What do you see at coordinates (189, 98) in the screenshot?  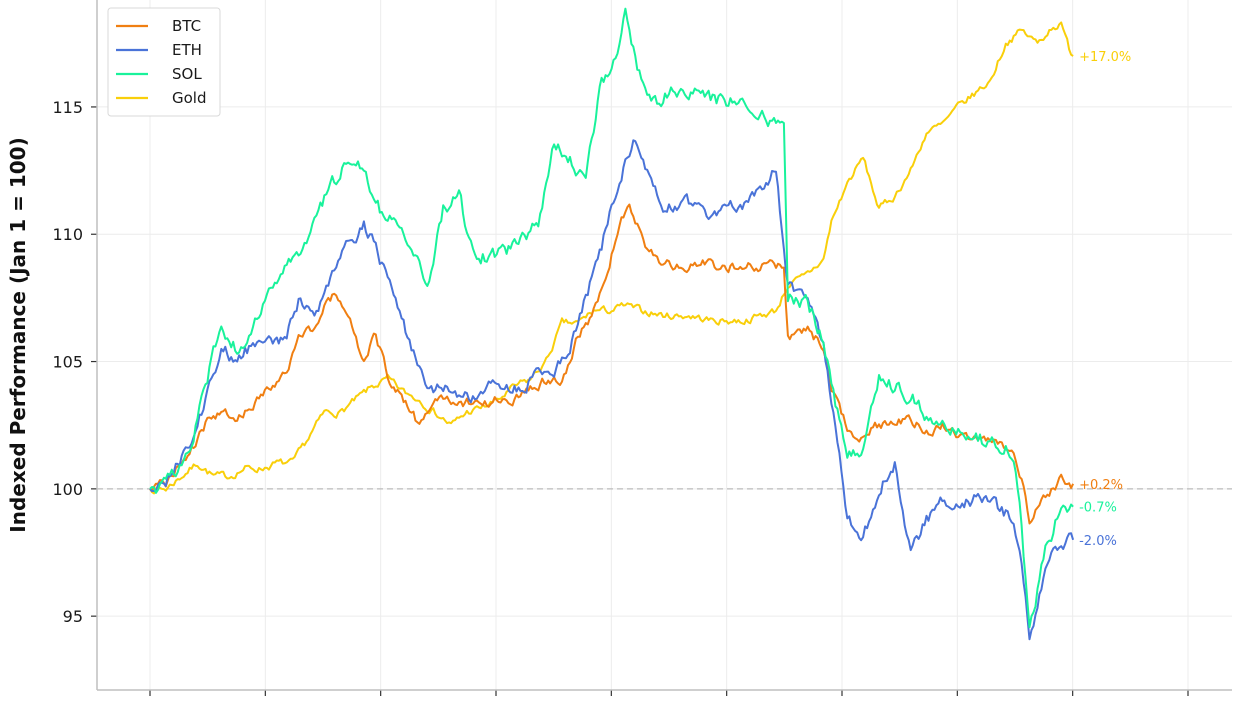 I see `legend-label-gold: Gold` at bounding box center [189, 98].